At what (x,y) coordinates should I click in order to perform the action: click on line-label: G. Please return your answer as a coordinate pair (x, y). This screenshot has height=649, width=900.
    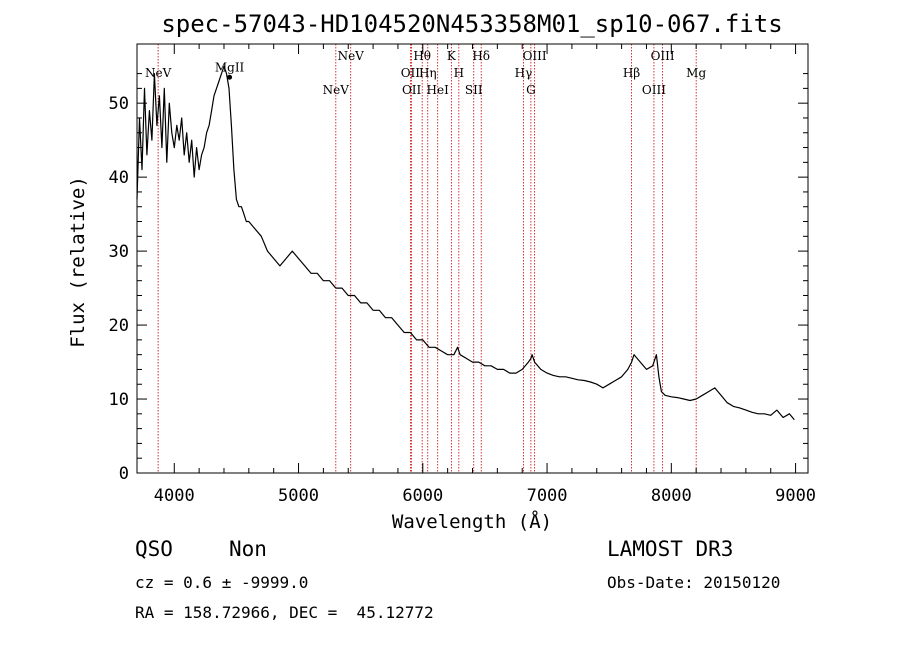
    Looking at the image, I should click on (531, 90).